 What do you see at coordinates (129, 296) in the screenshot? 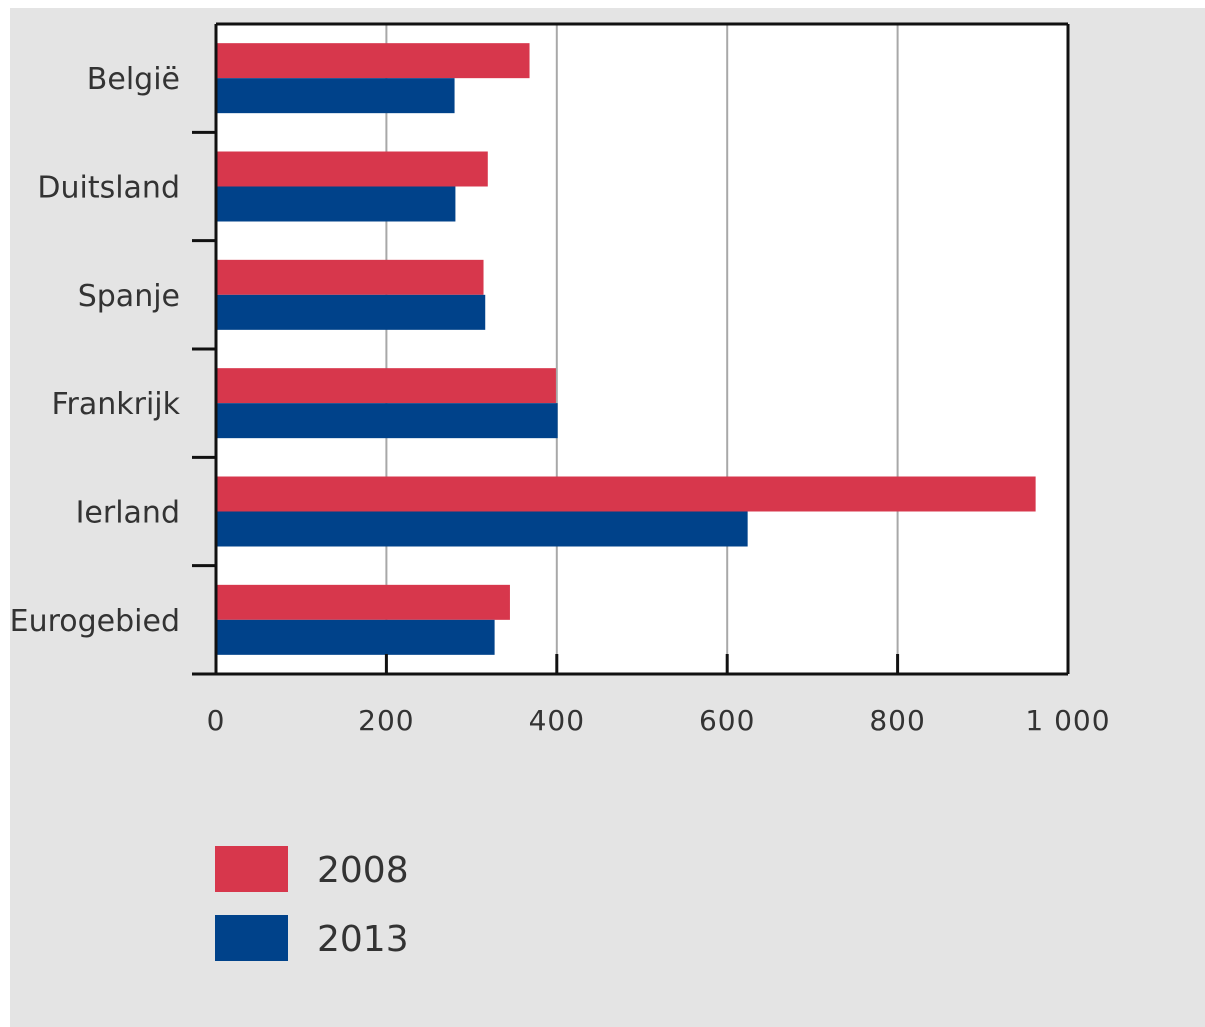
I see `category-label-spanje: Spanje` at bounding box center [129, 296].